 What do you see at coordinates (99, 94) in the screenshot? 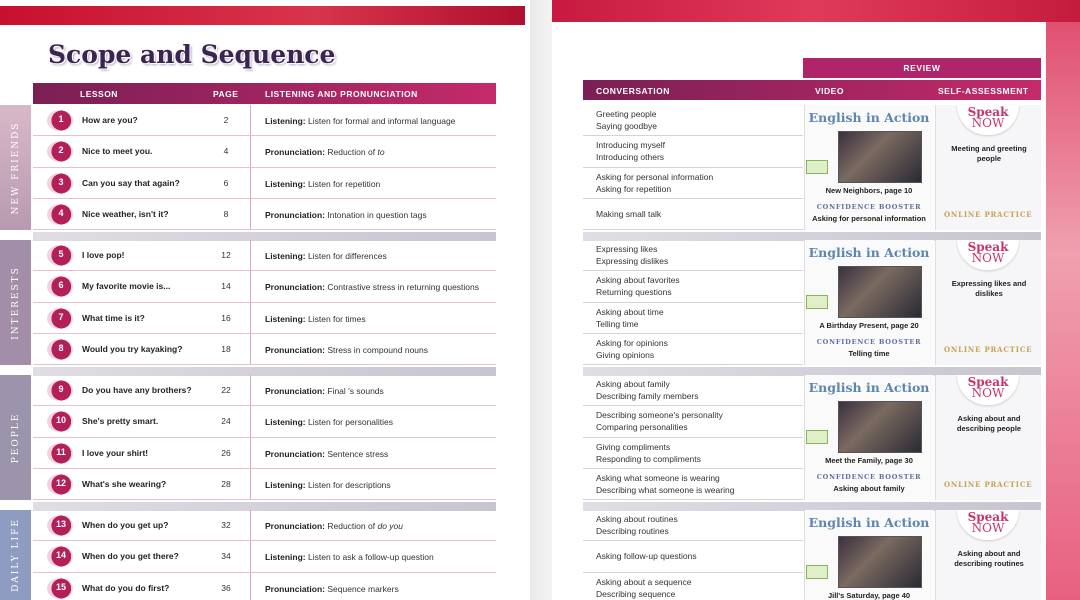
I see `header-label: LESSON` at bounding box center [99, 94].